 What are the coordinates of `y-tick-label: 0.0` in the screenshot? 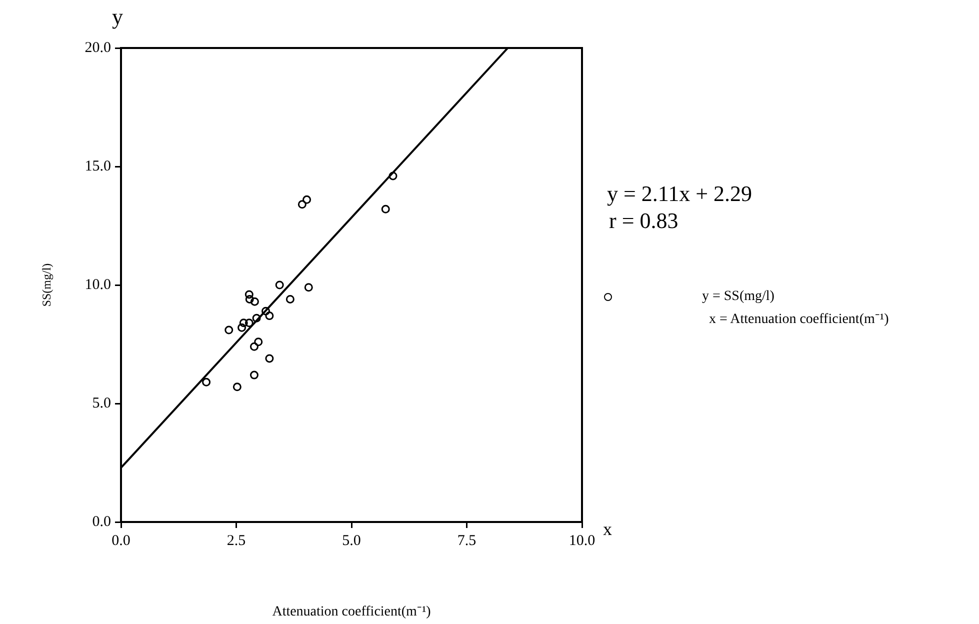 It's located at (101, 522).